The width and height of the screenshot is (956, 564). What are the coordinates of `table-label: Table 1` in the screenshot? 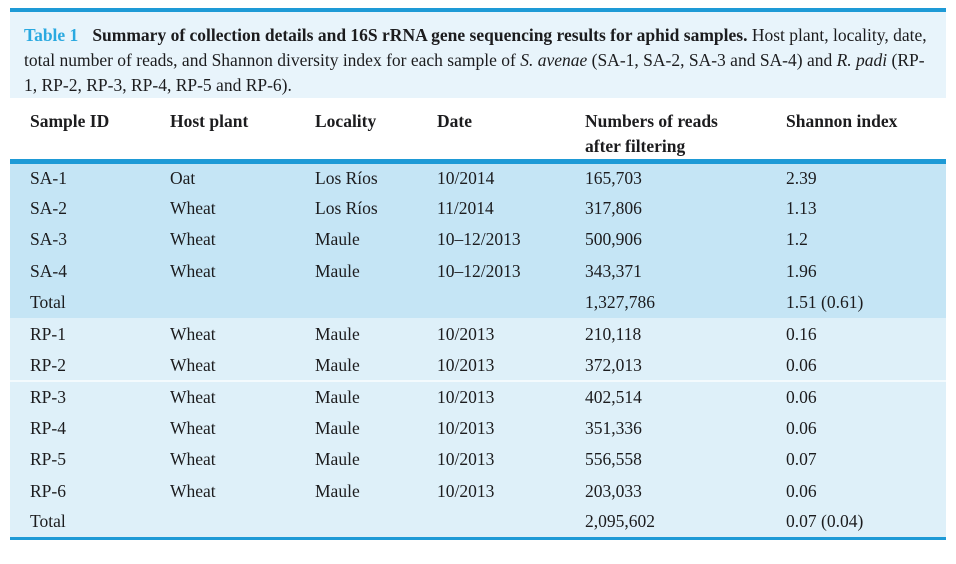 It's located at (51, 35).